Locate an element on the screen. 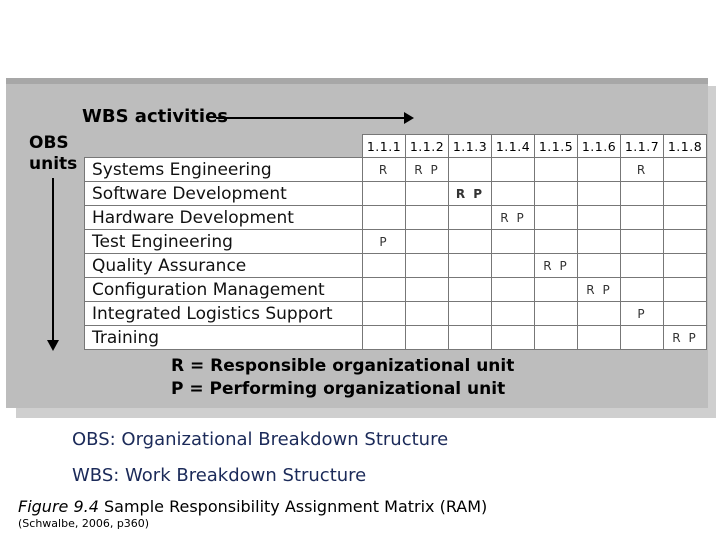  obs-title-line2: units is located at coordinates (53, 164).